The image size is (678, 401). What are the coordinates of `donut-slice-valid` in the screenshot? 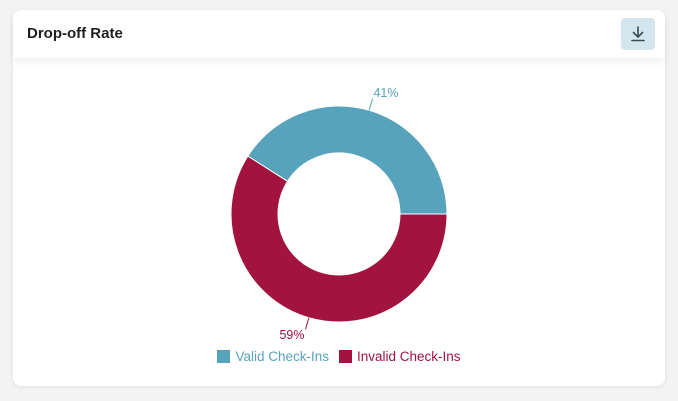 It's located at (347, 160).